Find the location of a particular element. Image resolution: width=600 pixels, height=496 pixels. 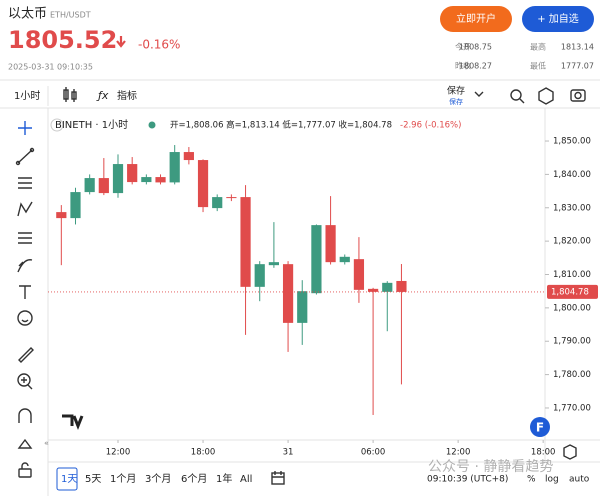

down-arrow is located at coordinates (121, 42).